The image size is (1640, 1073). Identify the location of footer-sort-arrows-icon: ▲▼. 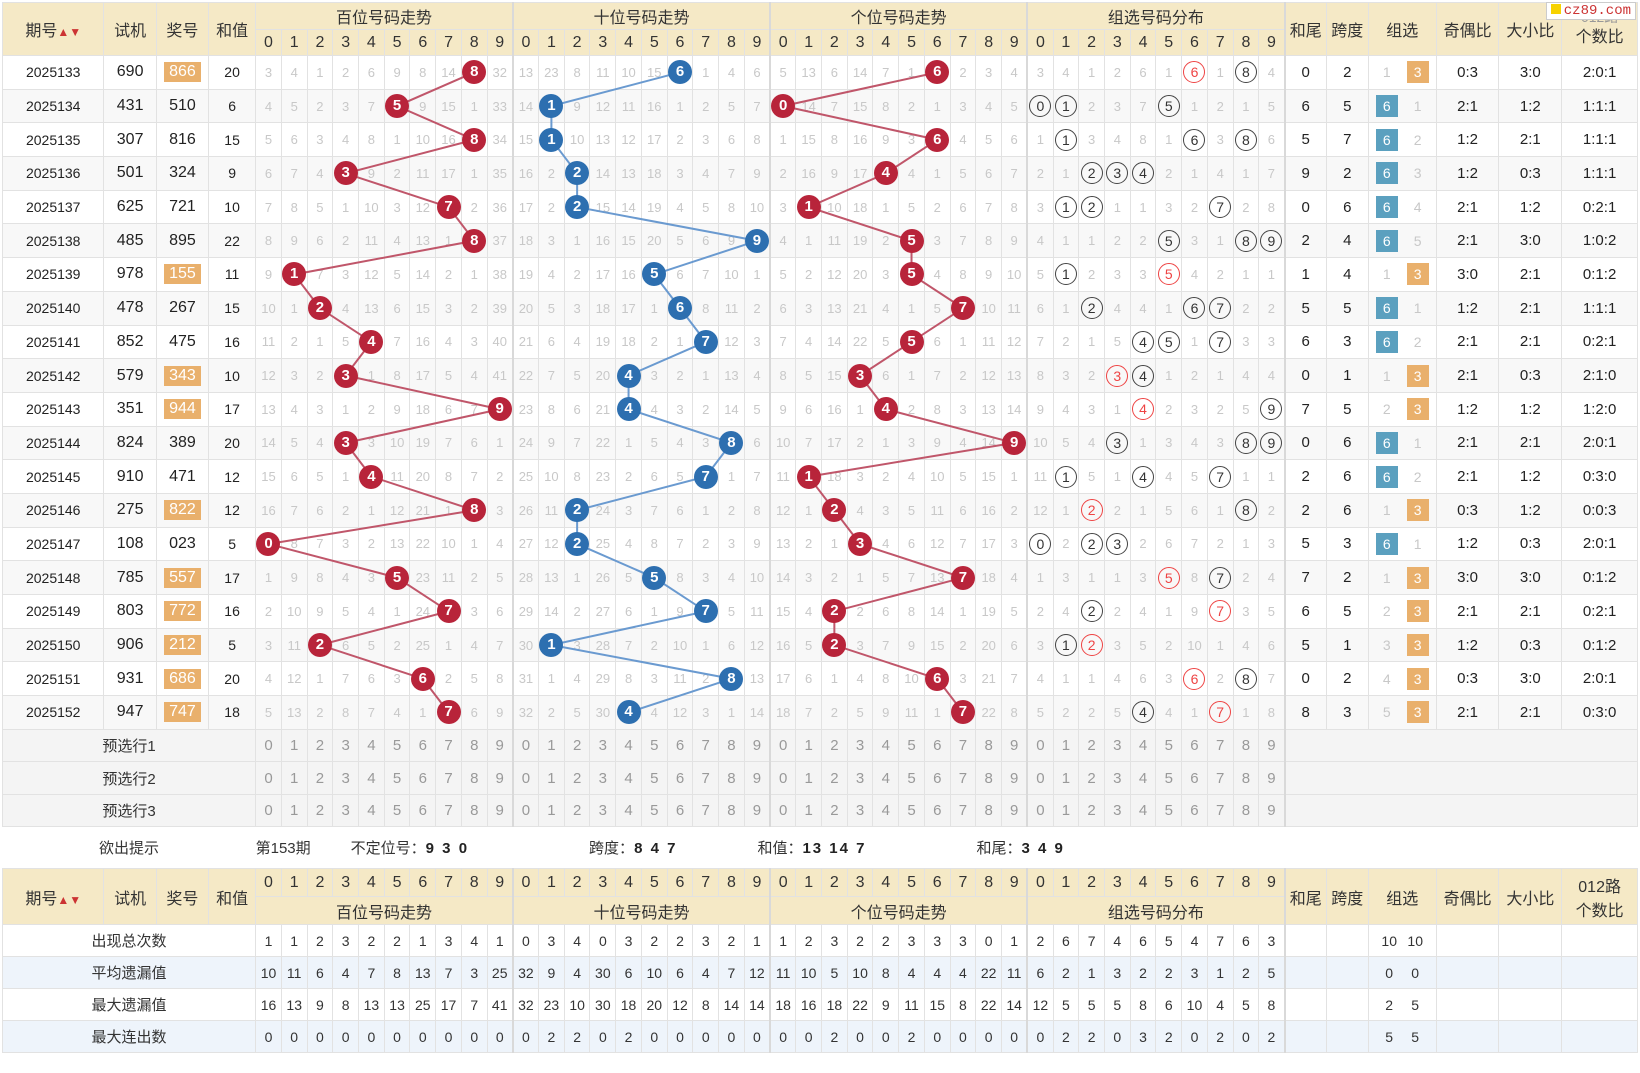
(69, 899).